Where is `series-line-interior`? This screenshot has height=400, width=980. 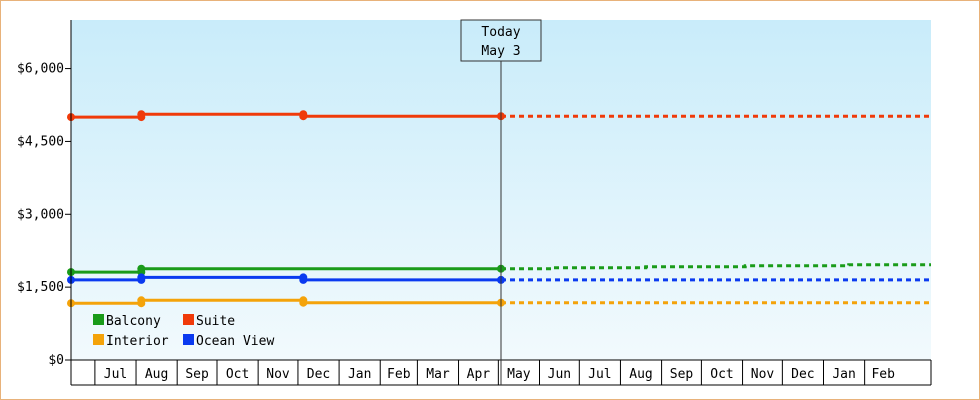 series-line-interior is located at coordinates (286, 301).